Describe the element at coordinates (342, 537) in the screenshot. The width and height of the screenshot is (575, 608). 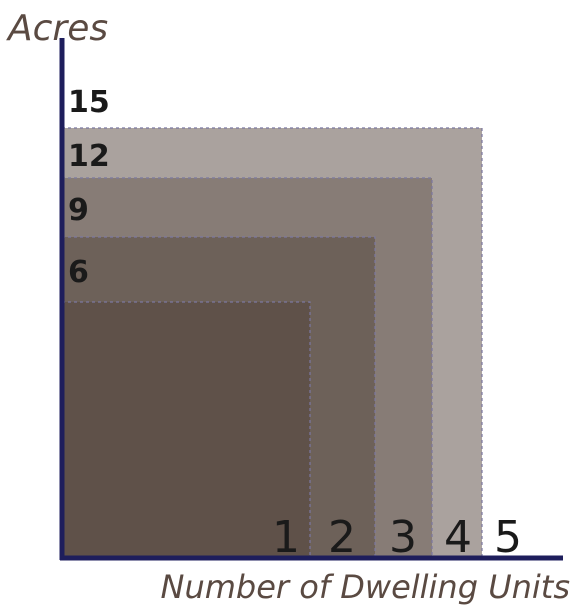
I see `x-label: 2` at that location.